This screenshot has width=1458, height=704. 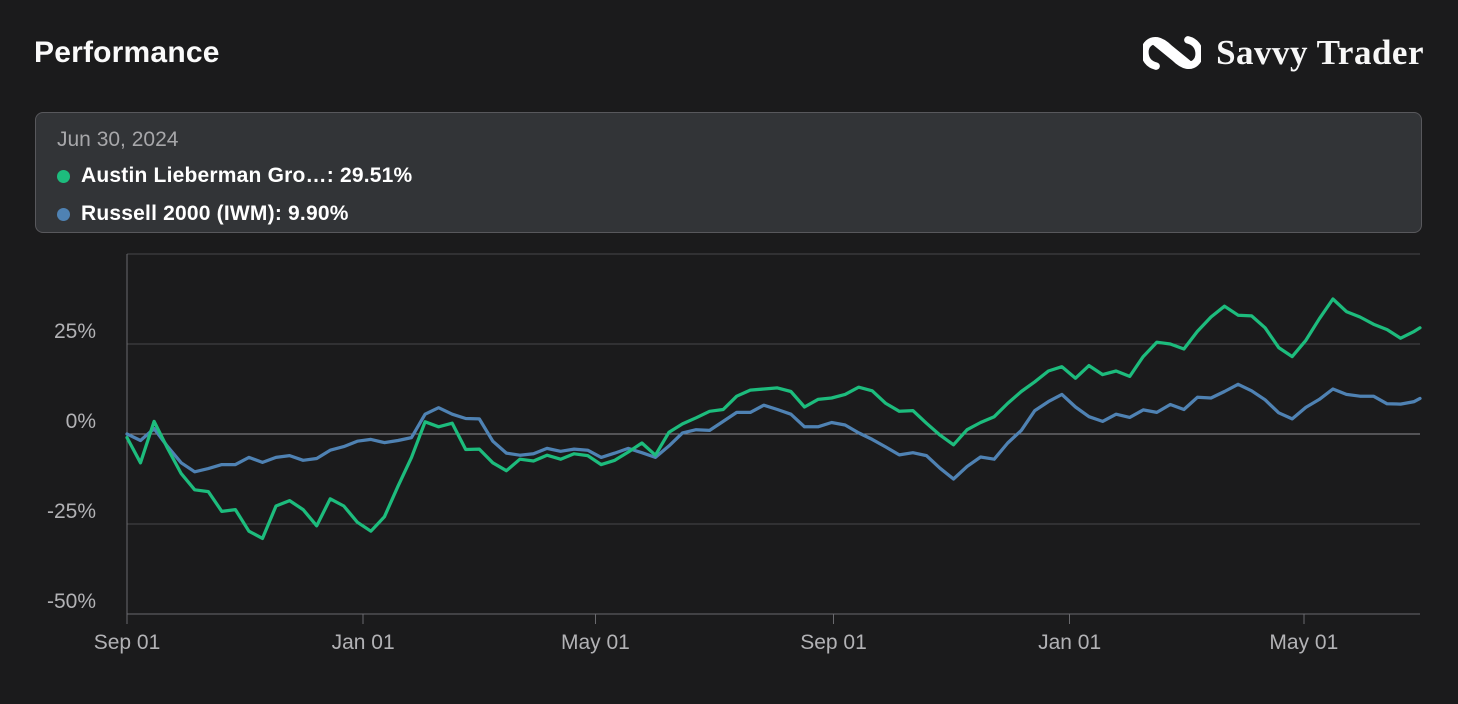 What do you see at coordinates (215, 213) in the screenshot?
I see `tooltip-series-label: Russell 2000 (IWM): 9.90%` at bounding box center [215, 213].